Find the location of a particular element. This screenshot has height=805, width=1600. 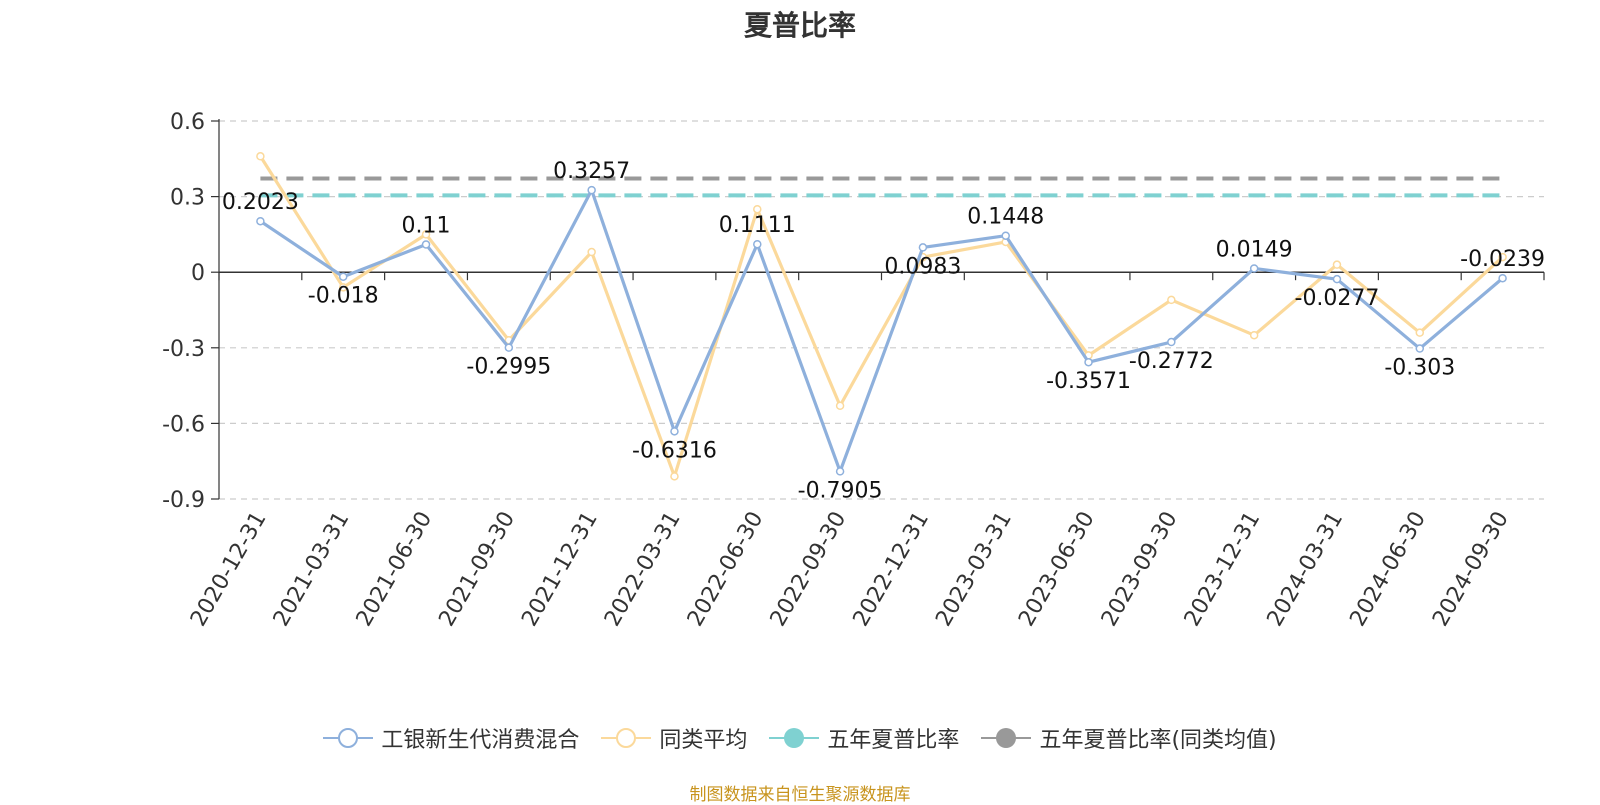

fund-data-label: 0.3257 is located at coordinates (591, 171).